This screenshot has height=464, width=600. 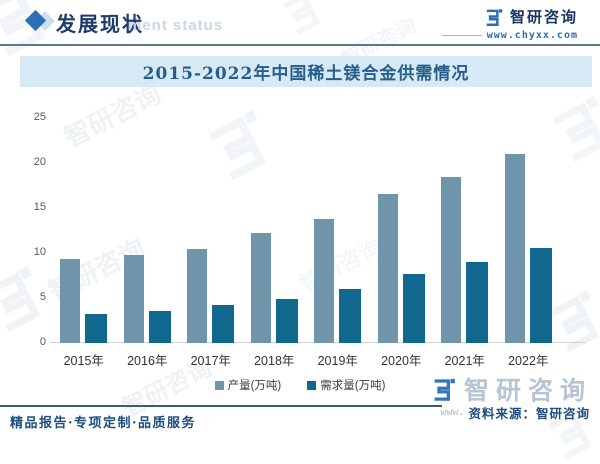 What do you see at coordinates (387, 268) in the screenshot?
I see `bar-产量(万吨)-2020年` at bounding box center [387, 268].